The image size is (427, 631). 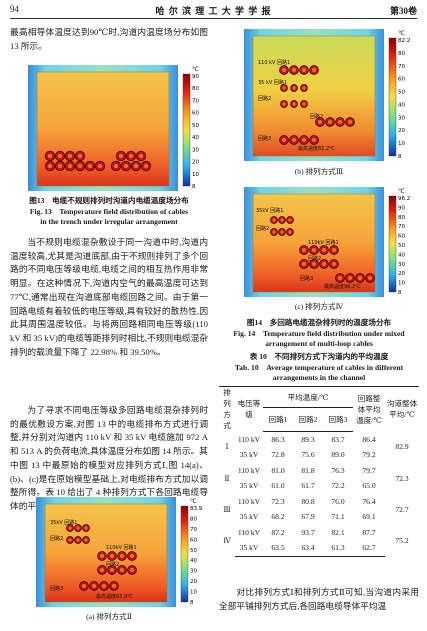 I want to click on figure-label: 最高温度83.9℃, so click(x=114, y=596).